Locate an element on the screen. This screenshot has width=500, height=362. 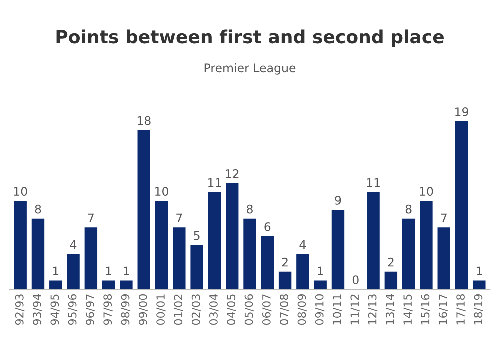
x-tick-label: 93/94 is located at coordinates (37, 310).